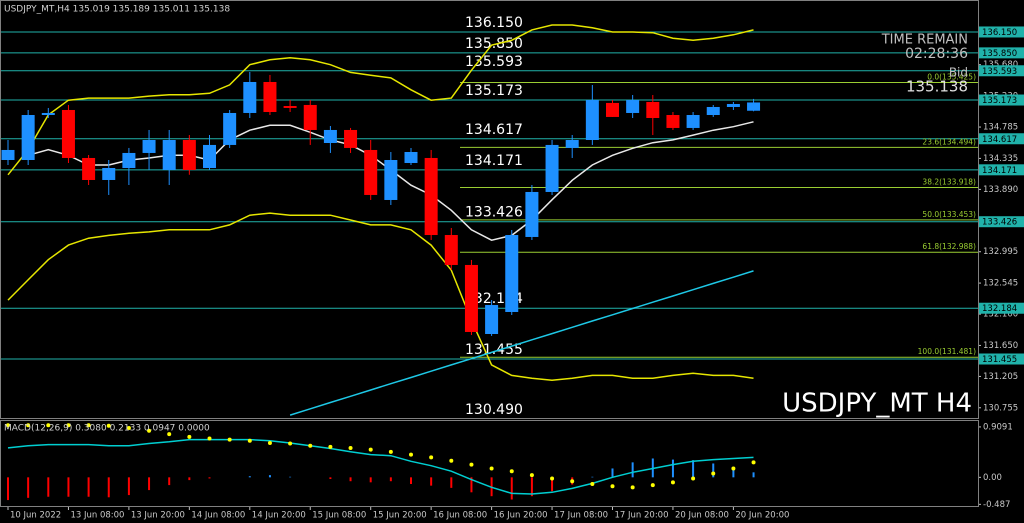 This screenshot has height=523, width=1024. Describe the element at coordinates (1000, 252) in the screenshot. I see `y-tick-label: 132.995` at that location.